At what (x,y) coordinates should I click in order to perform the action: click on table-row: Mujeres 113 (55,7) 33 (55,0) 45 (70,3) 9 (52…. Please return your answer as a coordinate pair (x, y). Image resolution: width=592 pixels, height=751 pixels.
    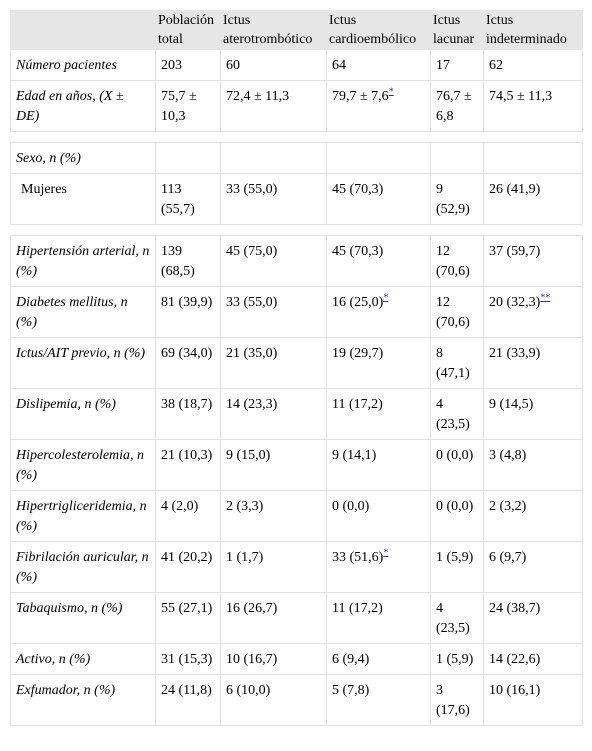
    Looking at the image, I should click on (296, 199).